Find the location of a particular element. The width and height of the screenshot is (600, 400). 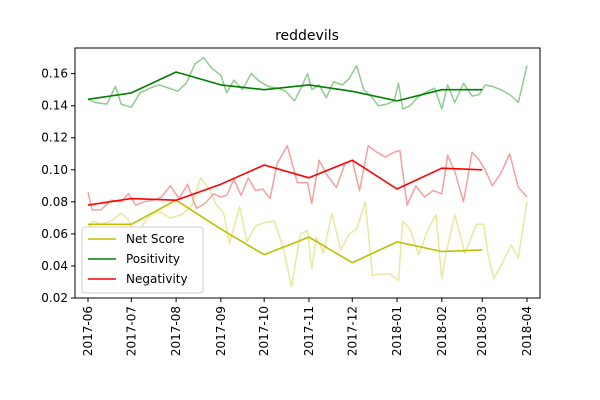

series-line-negativity-monthly is located at coordinates (285, 182).